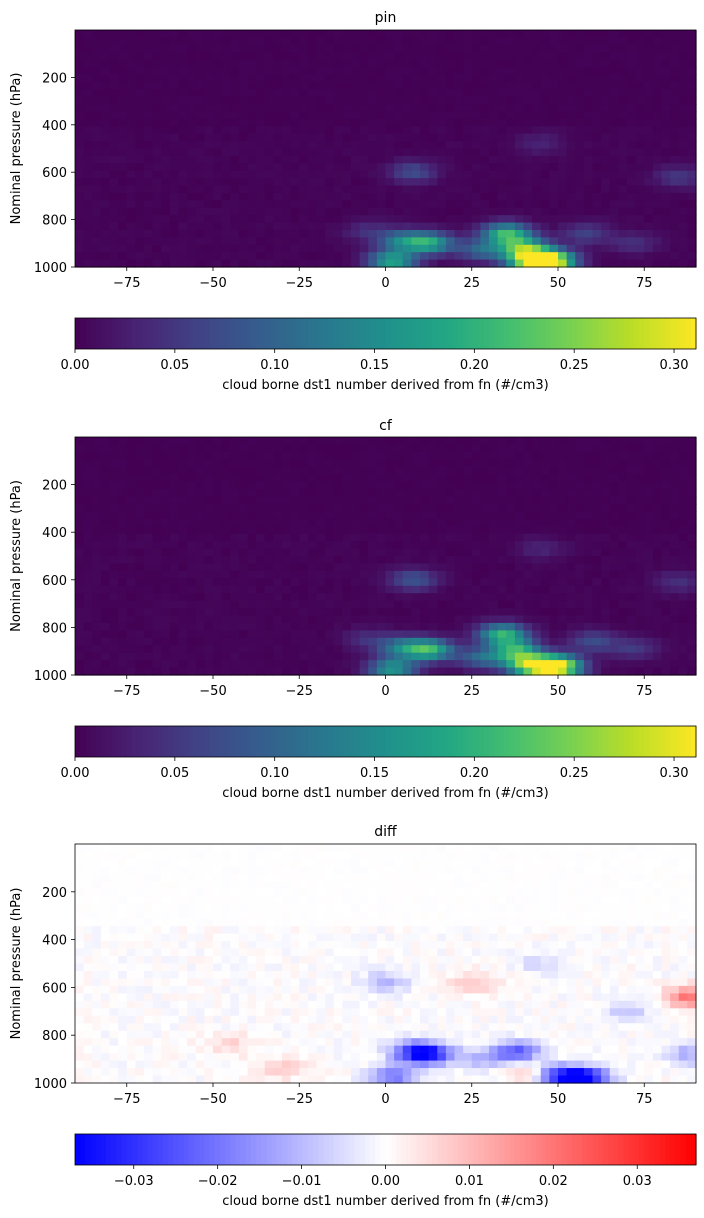 The image size is (704, 1218). What do you see at coordinates (54, 533) in the screenshot?
I see `y-tick-label: 400` at bounding box center [54, 533].